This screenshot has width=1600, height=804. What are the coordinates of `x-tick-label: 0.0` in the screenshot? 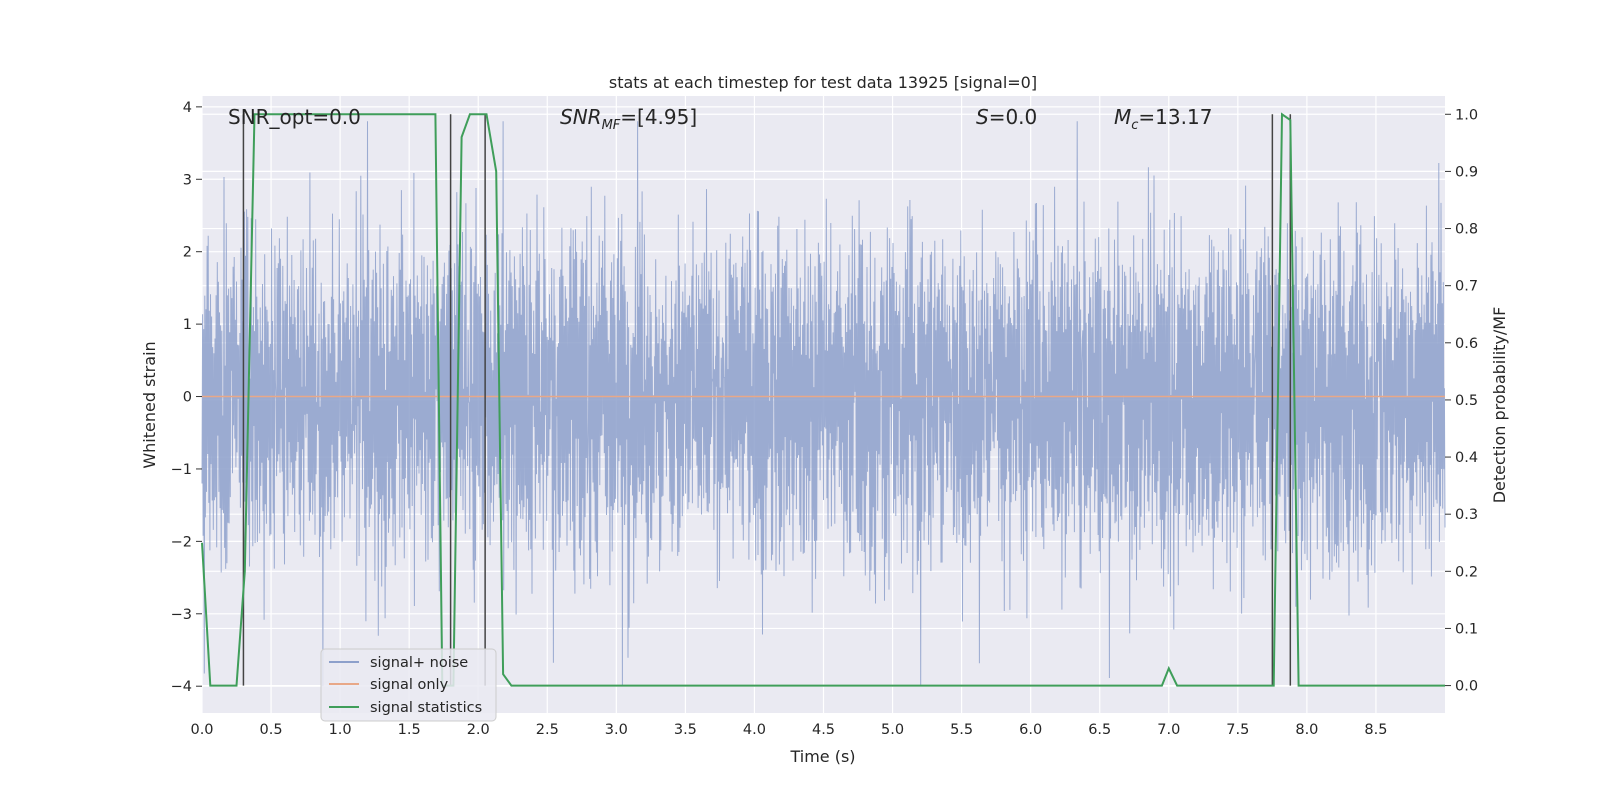 It's located at (201, 730).